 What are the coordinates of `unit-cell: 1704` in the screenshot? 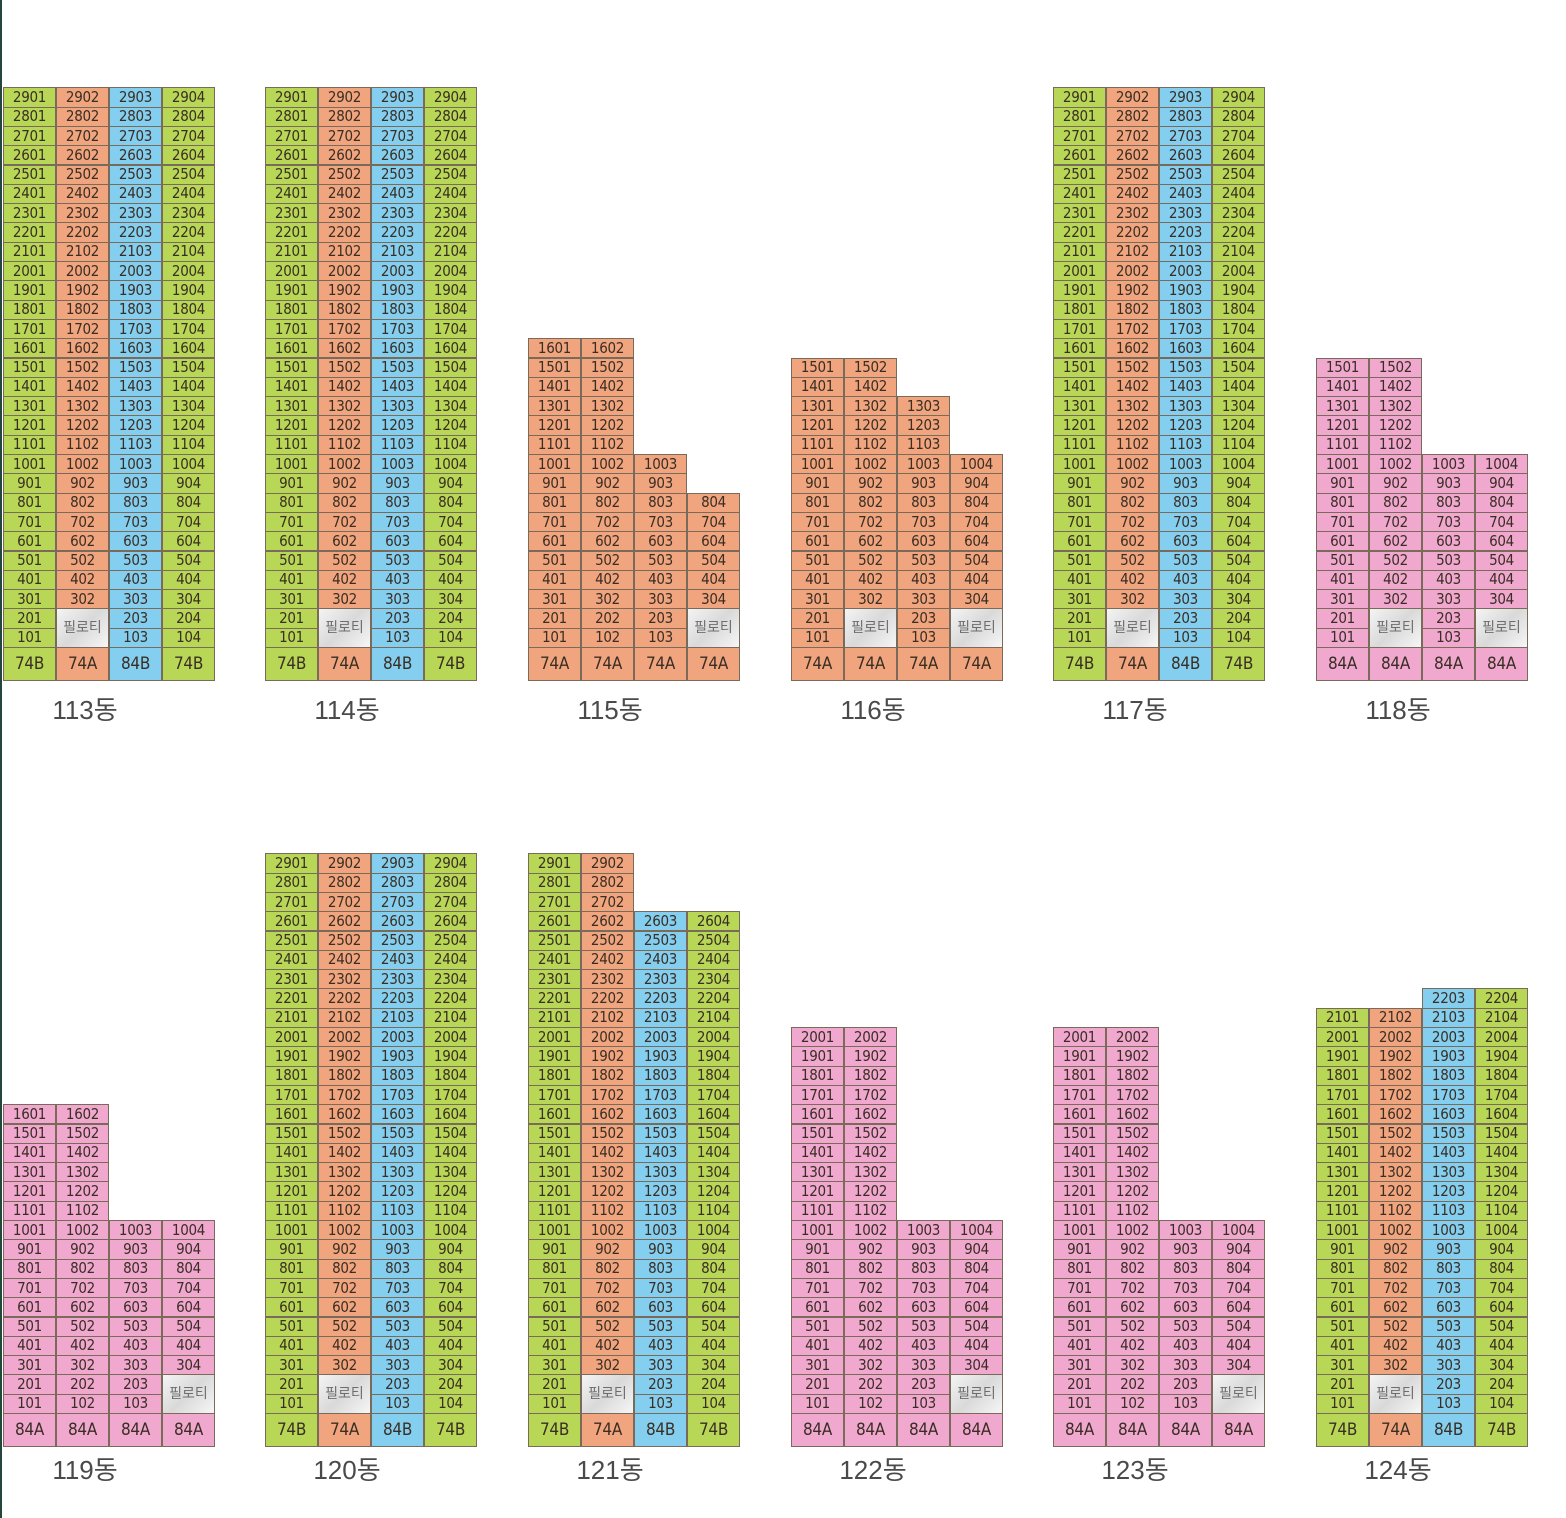 It's located at (713, 1095).